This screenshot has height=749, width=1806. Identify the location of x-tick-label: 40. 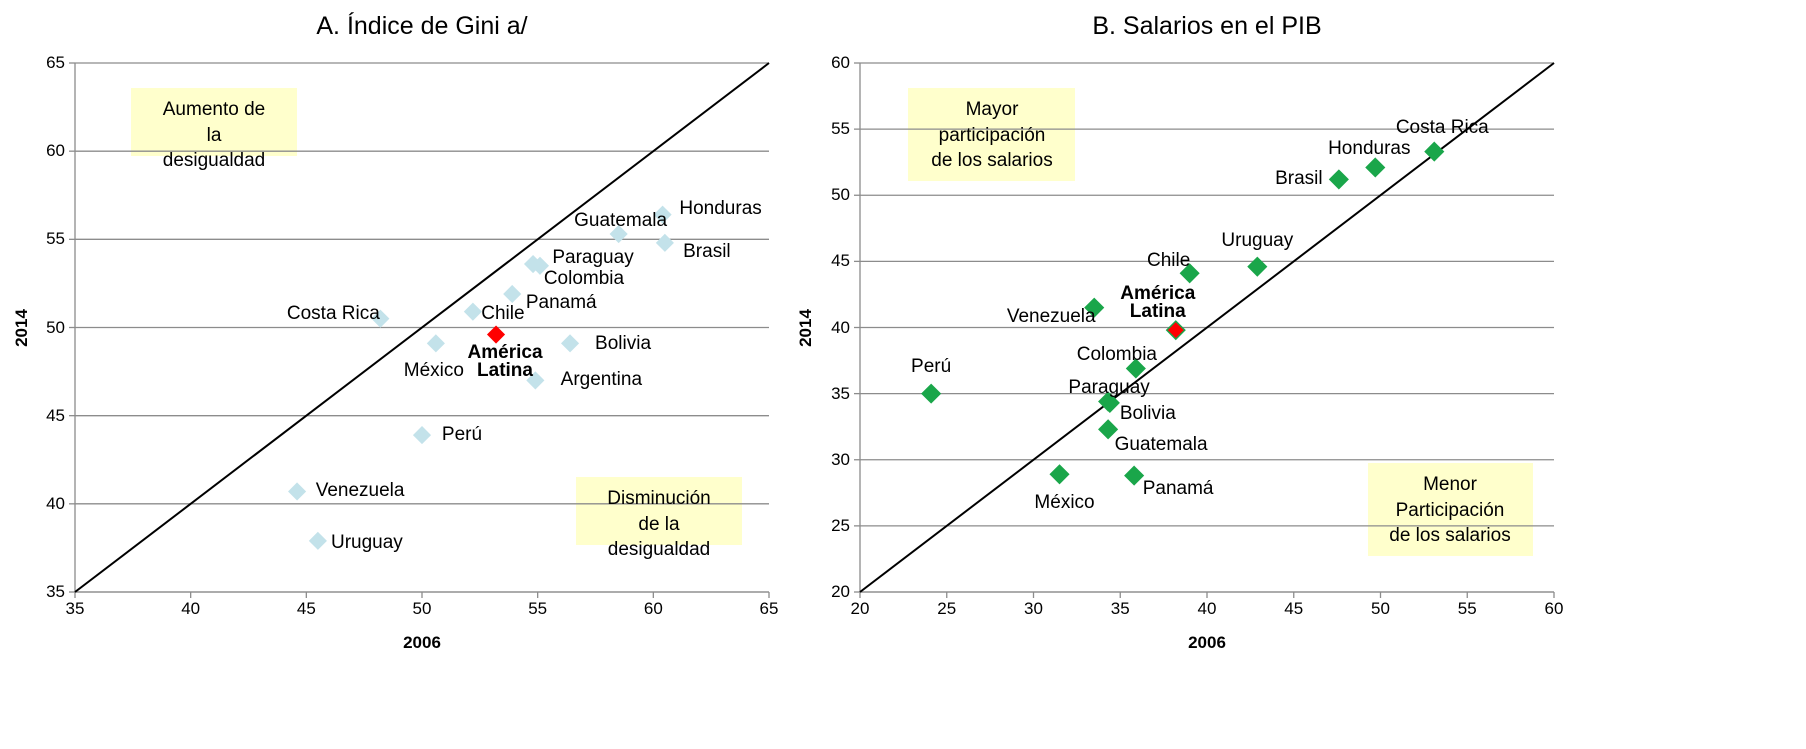
(191, 608).